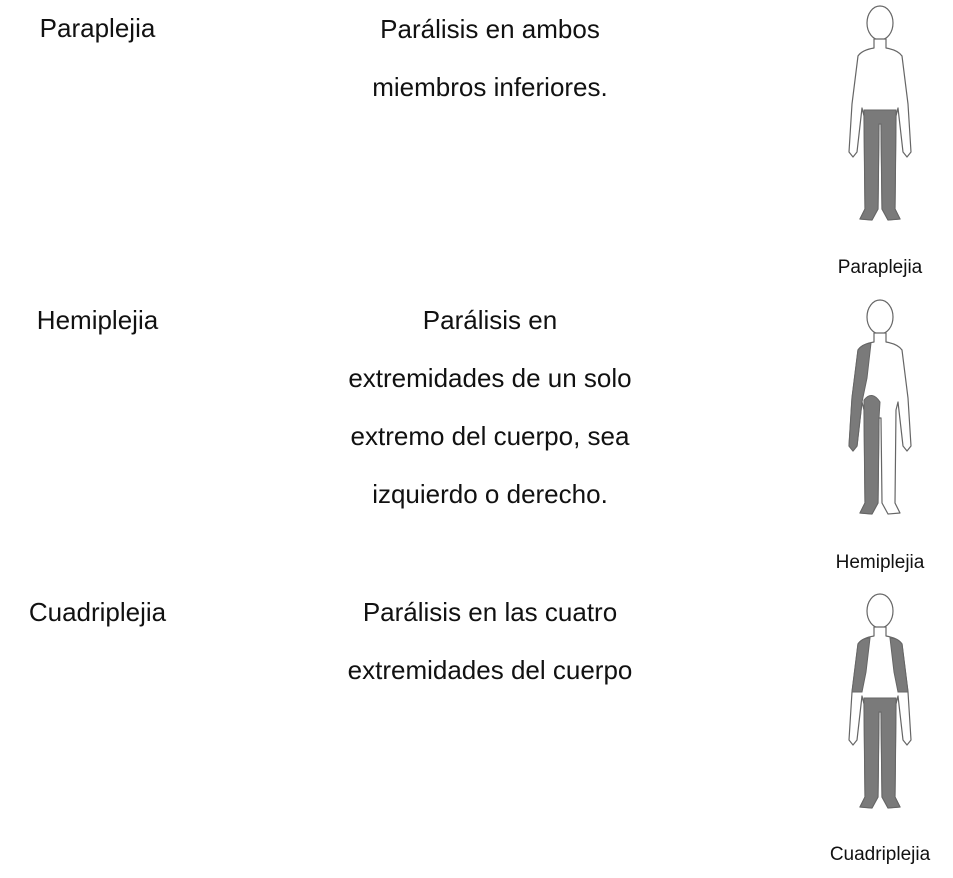 This screenshot has height=878, width=953. Describe the element at coordinates (97, 612) in the screenshot. I see `term: Cuadriplejia` at that location.